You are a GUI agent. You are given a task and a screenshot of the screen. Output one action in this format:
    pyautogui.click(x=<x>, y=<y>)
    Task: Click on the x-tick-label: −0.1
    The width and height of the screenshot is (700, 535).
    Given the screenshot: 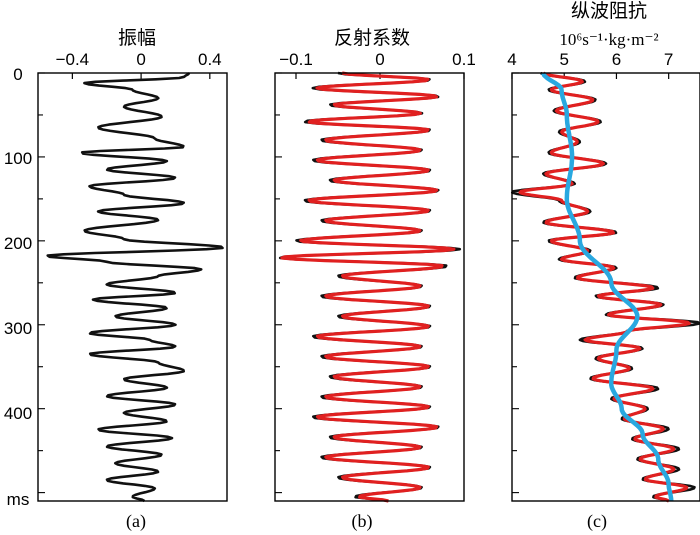 What is the action you would take?
    pyautogui.click(x=296, y=59)
    